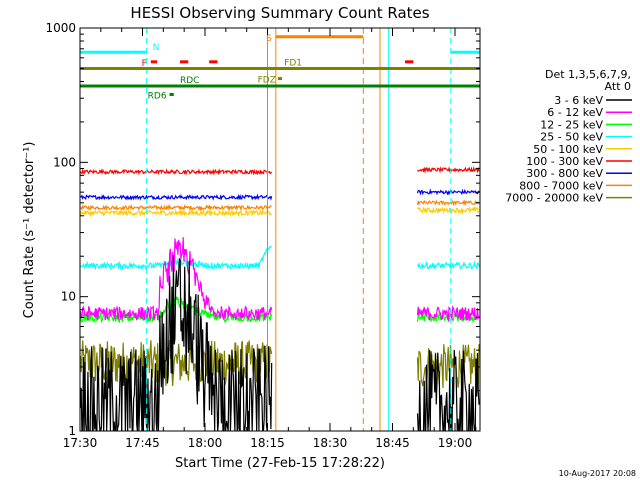 This screenshot has height=480, width=640. I want to click on x-tick-label-7: 19:00, so click(455, 443).